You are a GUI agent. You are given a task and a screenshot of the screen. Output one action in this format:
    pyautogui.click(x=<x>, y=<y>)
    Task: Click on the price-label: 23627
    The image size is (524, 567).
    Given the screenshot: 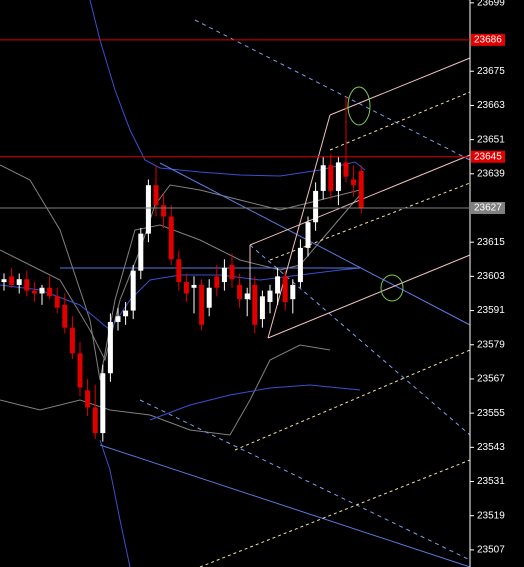 What is the action you would take?
    pyautogui.click(x=488, y=208)
    